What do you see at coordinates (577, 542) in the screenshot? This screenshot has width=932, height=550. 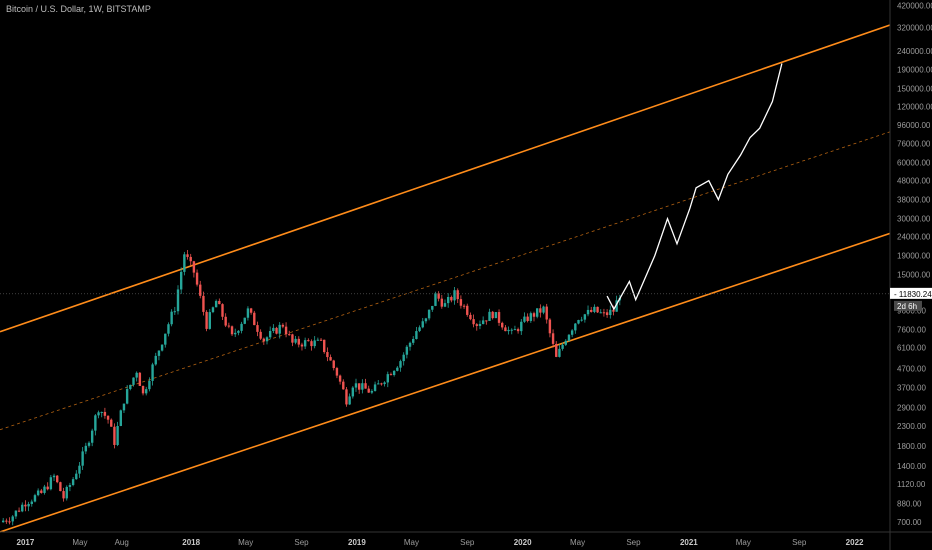 I see `x-tick-label: May` at bounding box center [577, 542].